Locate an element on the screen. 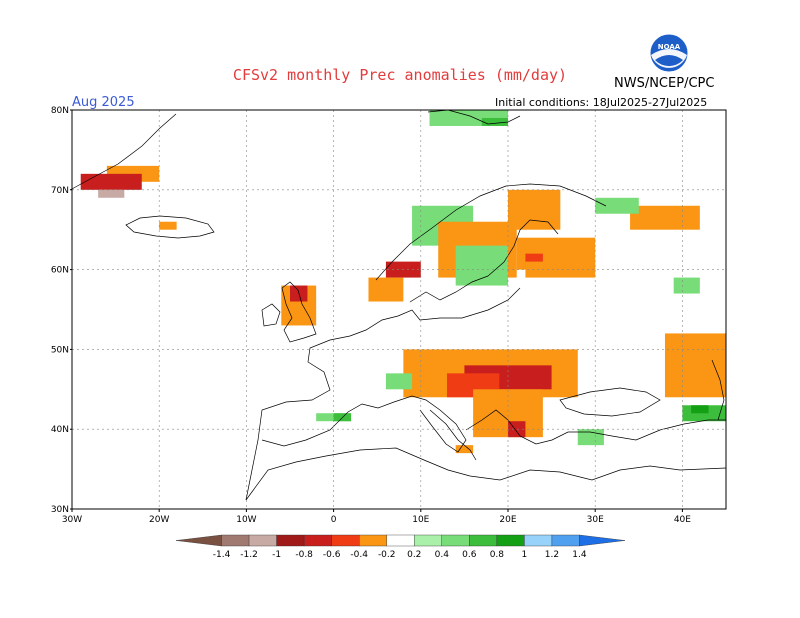  legend-tick-label: -0.6 is located at coordinates (332, 555).